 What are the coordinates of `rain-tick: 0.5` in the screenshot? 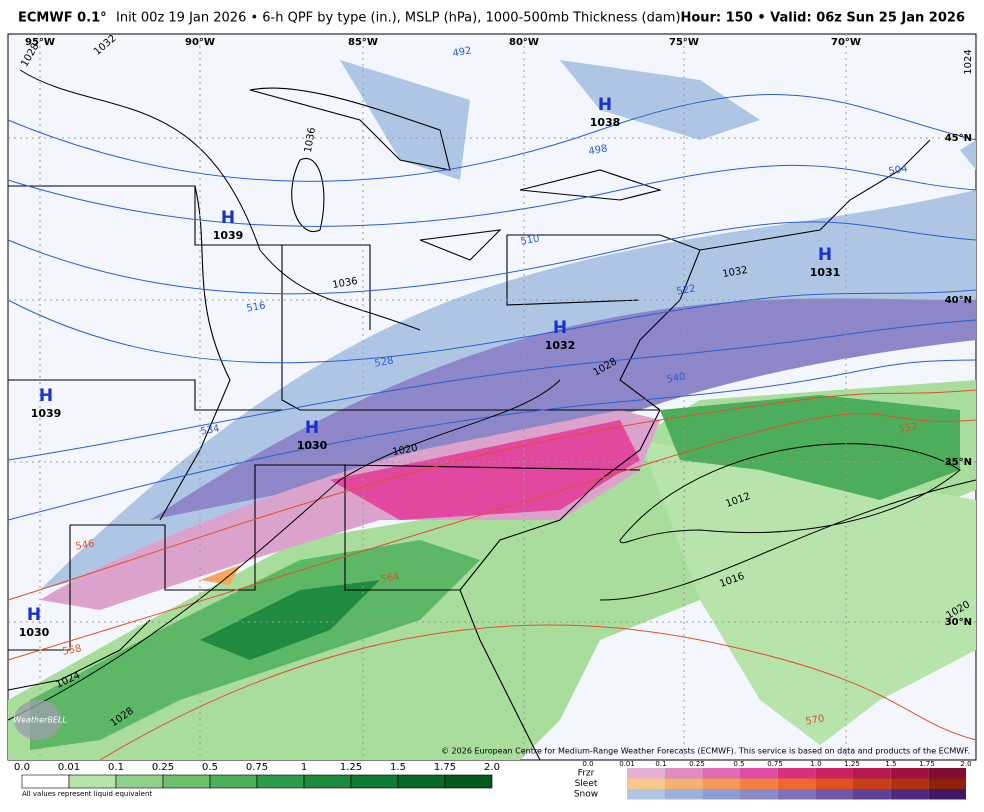 It's located at (210, 767).